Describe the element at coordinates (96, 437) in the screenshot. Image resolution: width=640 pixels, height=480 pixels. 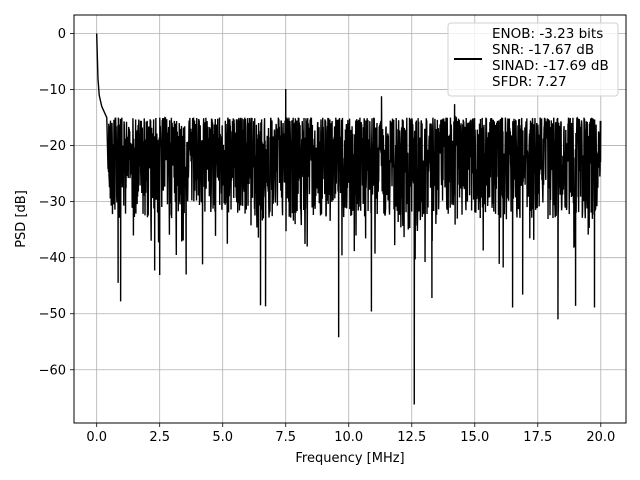
I see `x-tick-label: 0.0` at that location.